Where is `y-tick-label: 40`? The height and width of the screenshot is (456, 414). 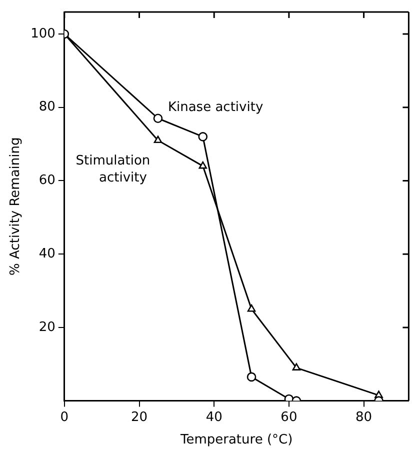
y-tick-label: 40 is located at coordinates (47, 254).